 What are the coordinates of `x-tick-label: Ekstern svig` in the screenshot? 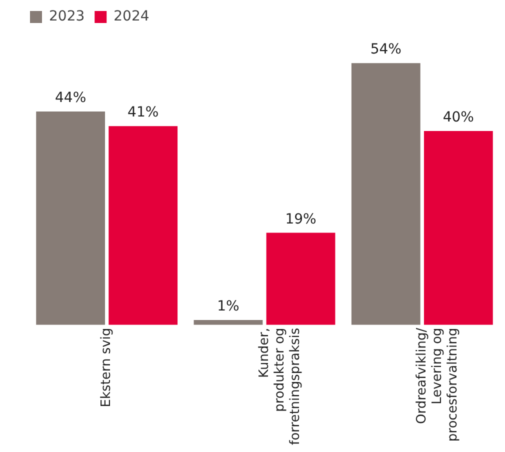 It's located at (106, 368).